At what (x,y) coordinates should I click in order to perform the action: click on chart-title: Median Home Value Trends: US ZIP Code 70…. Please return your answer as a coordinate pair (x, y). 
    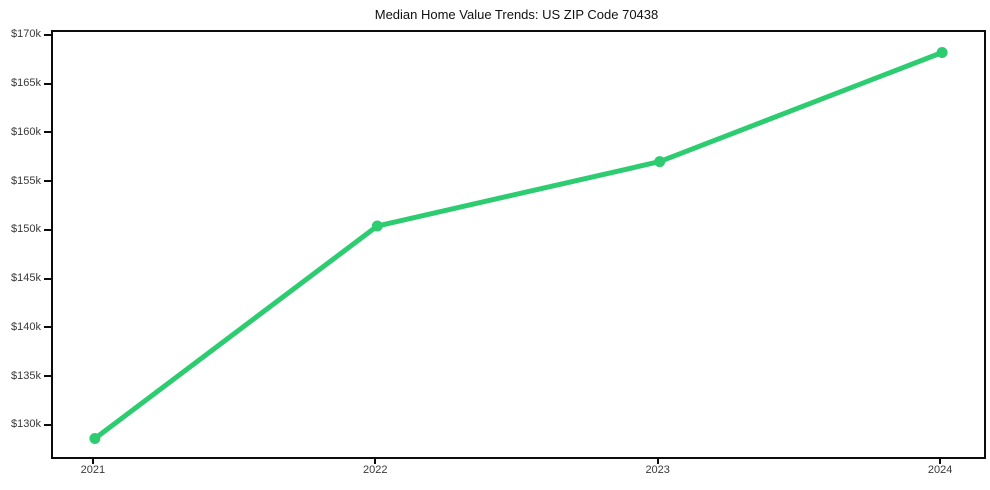
    Looking at the image, I should click on (516, 14).